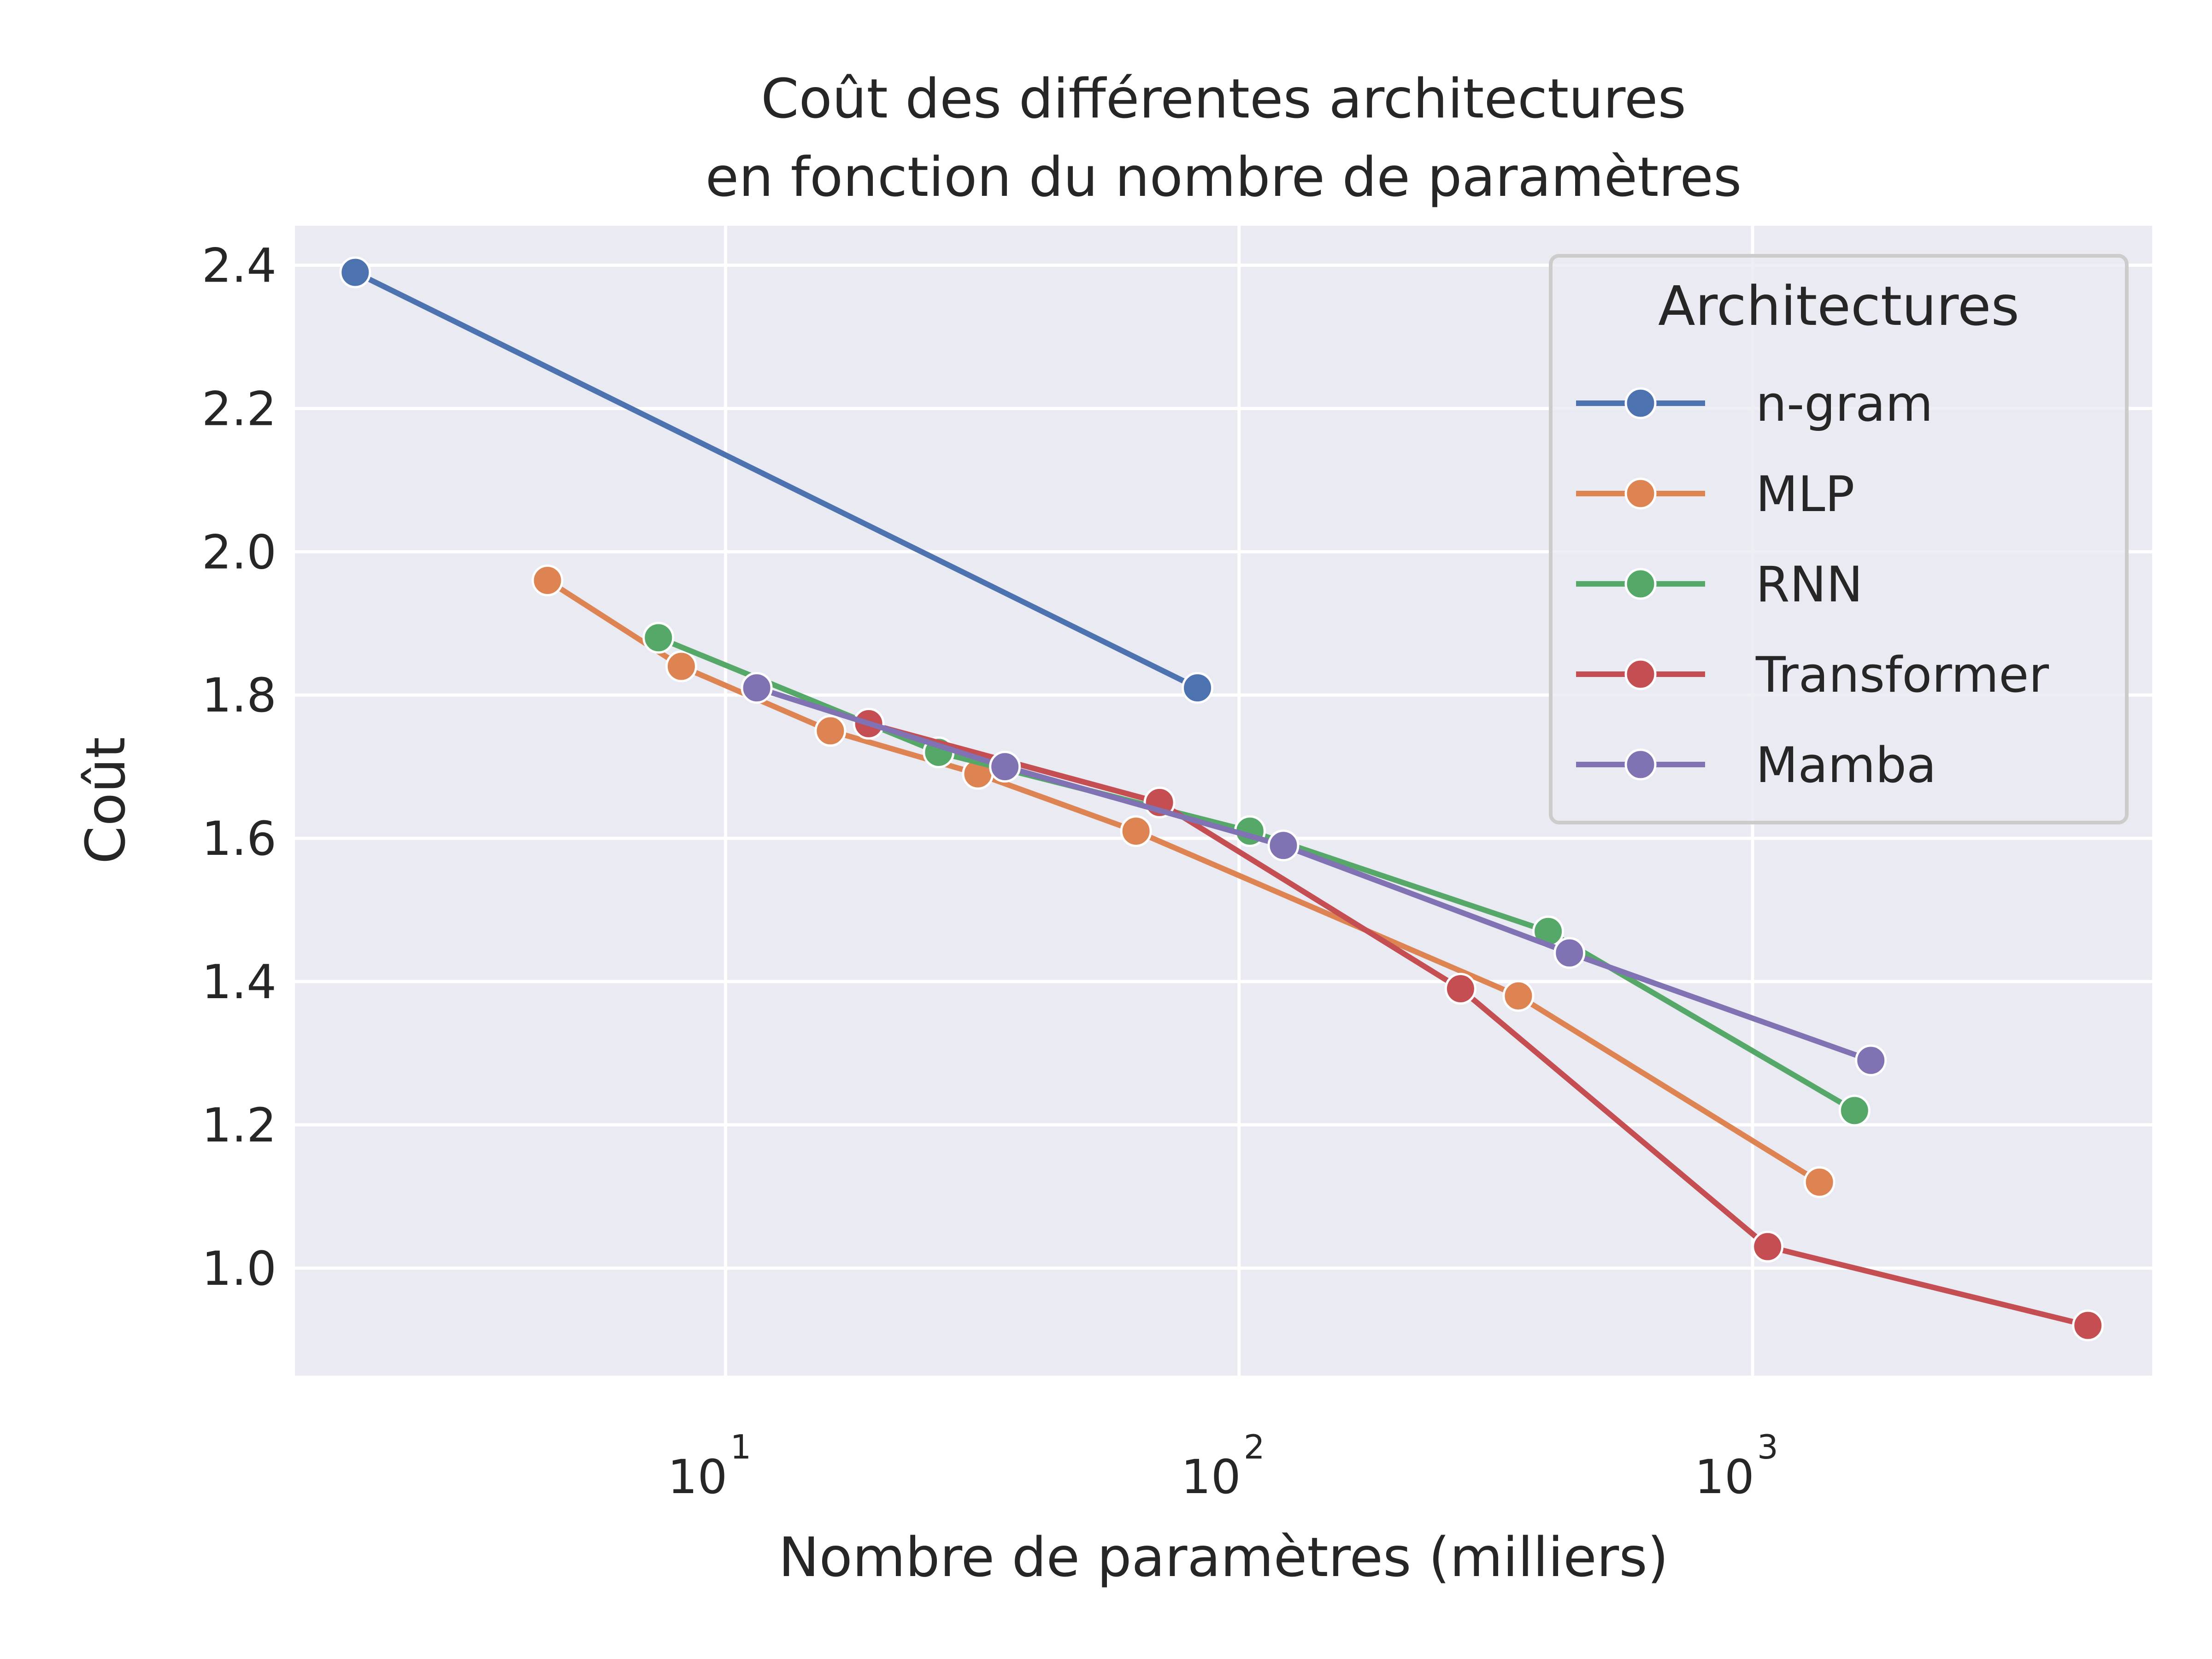 Image resolution: width=2212 pixels, height=1659 pixels. What do you see at coordinates (239, 695) in the screenshot?
I see `y-tick-label: 1.8` at bounding box center [239, 695].